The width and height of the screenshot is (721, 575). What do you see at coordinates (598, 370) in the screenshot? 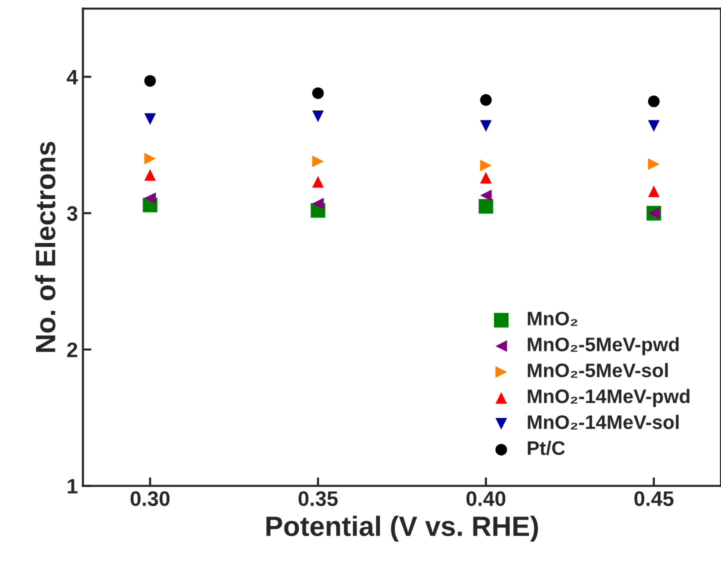
I see `legend-label: MnO₂-5MeV-sol` at bounding box center [598, 370].